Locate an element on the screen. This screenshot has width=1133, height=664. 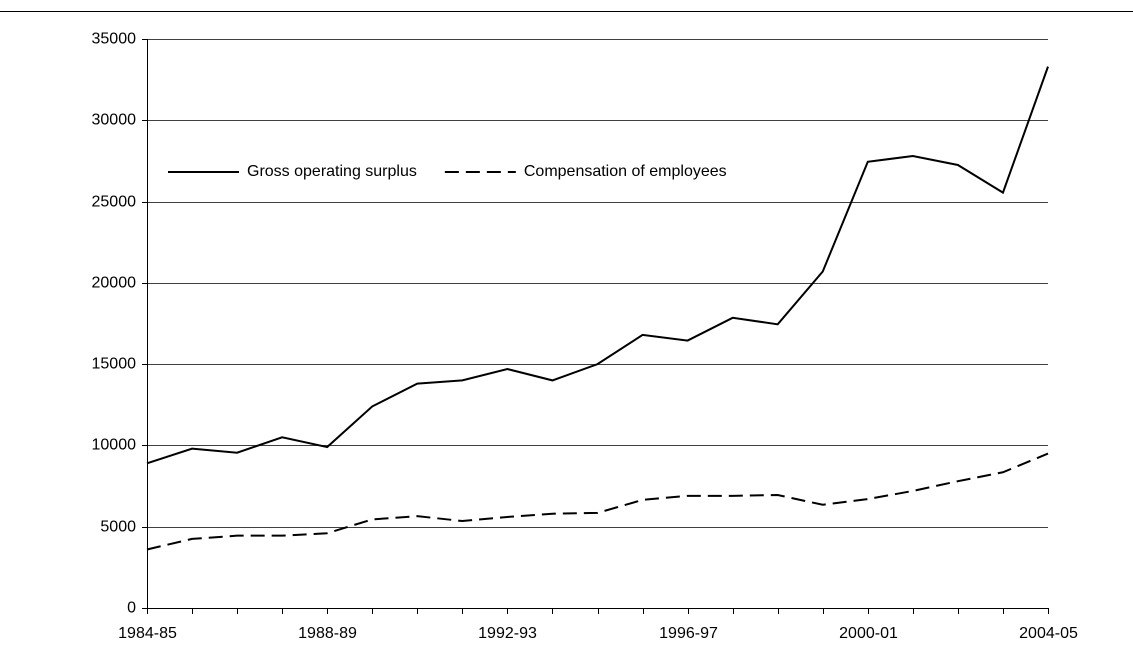
x-tick-label: 2000-01 is located at coordinates (868, 633).